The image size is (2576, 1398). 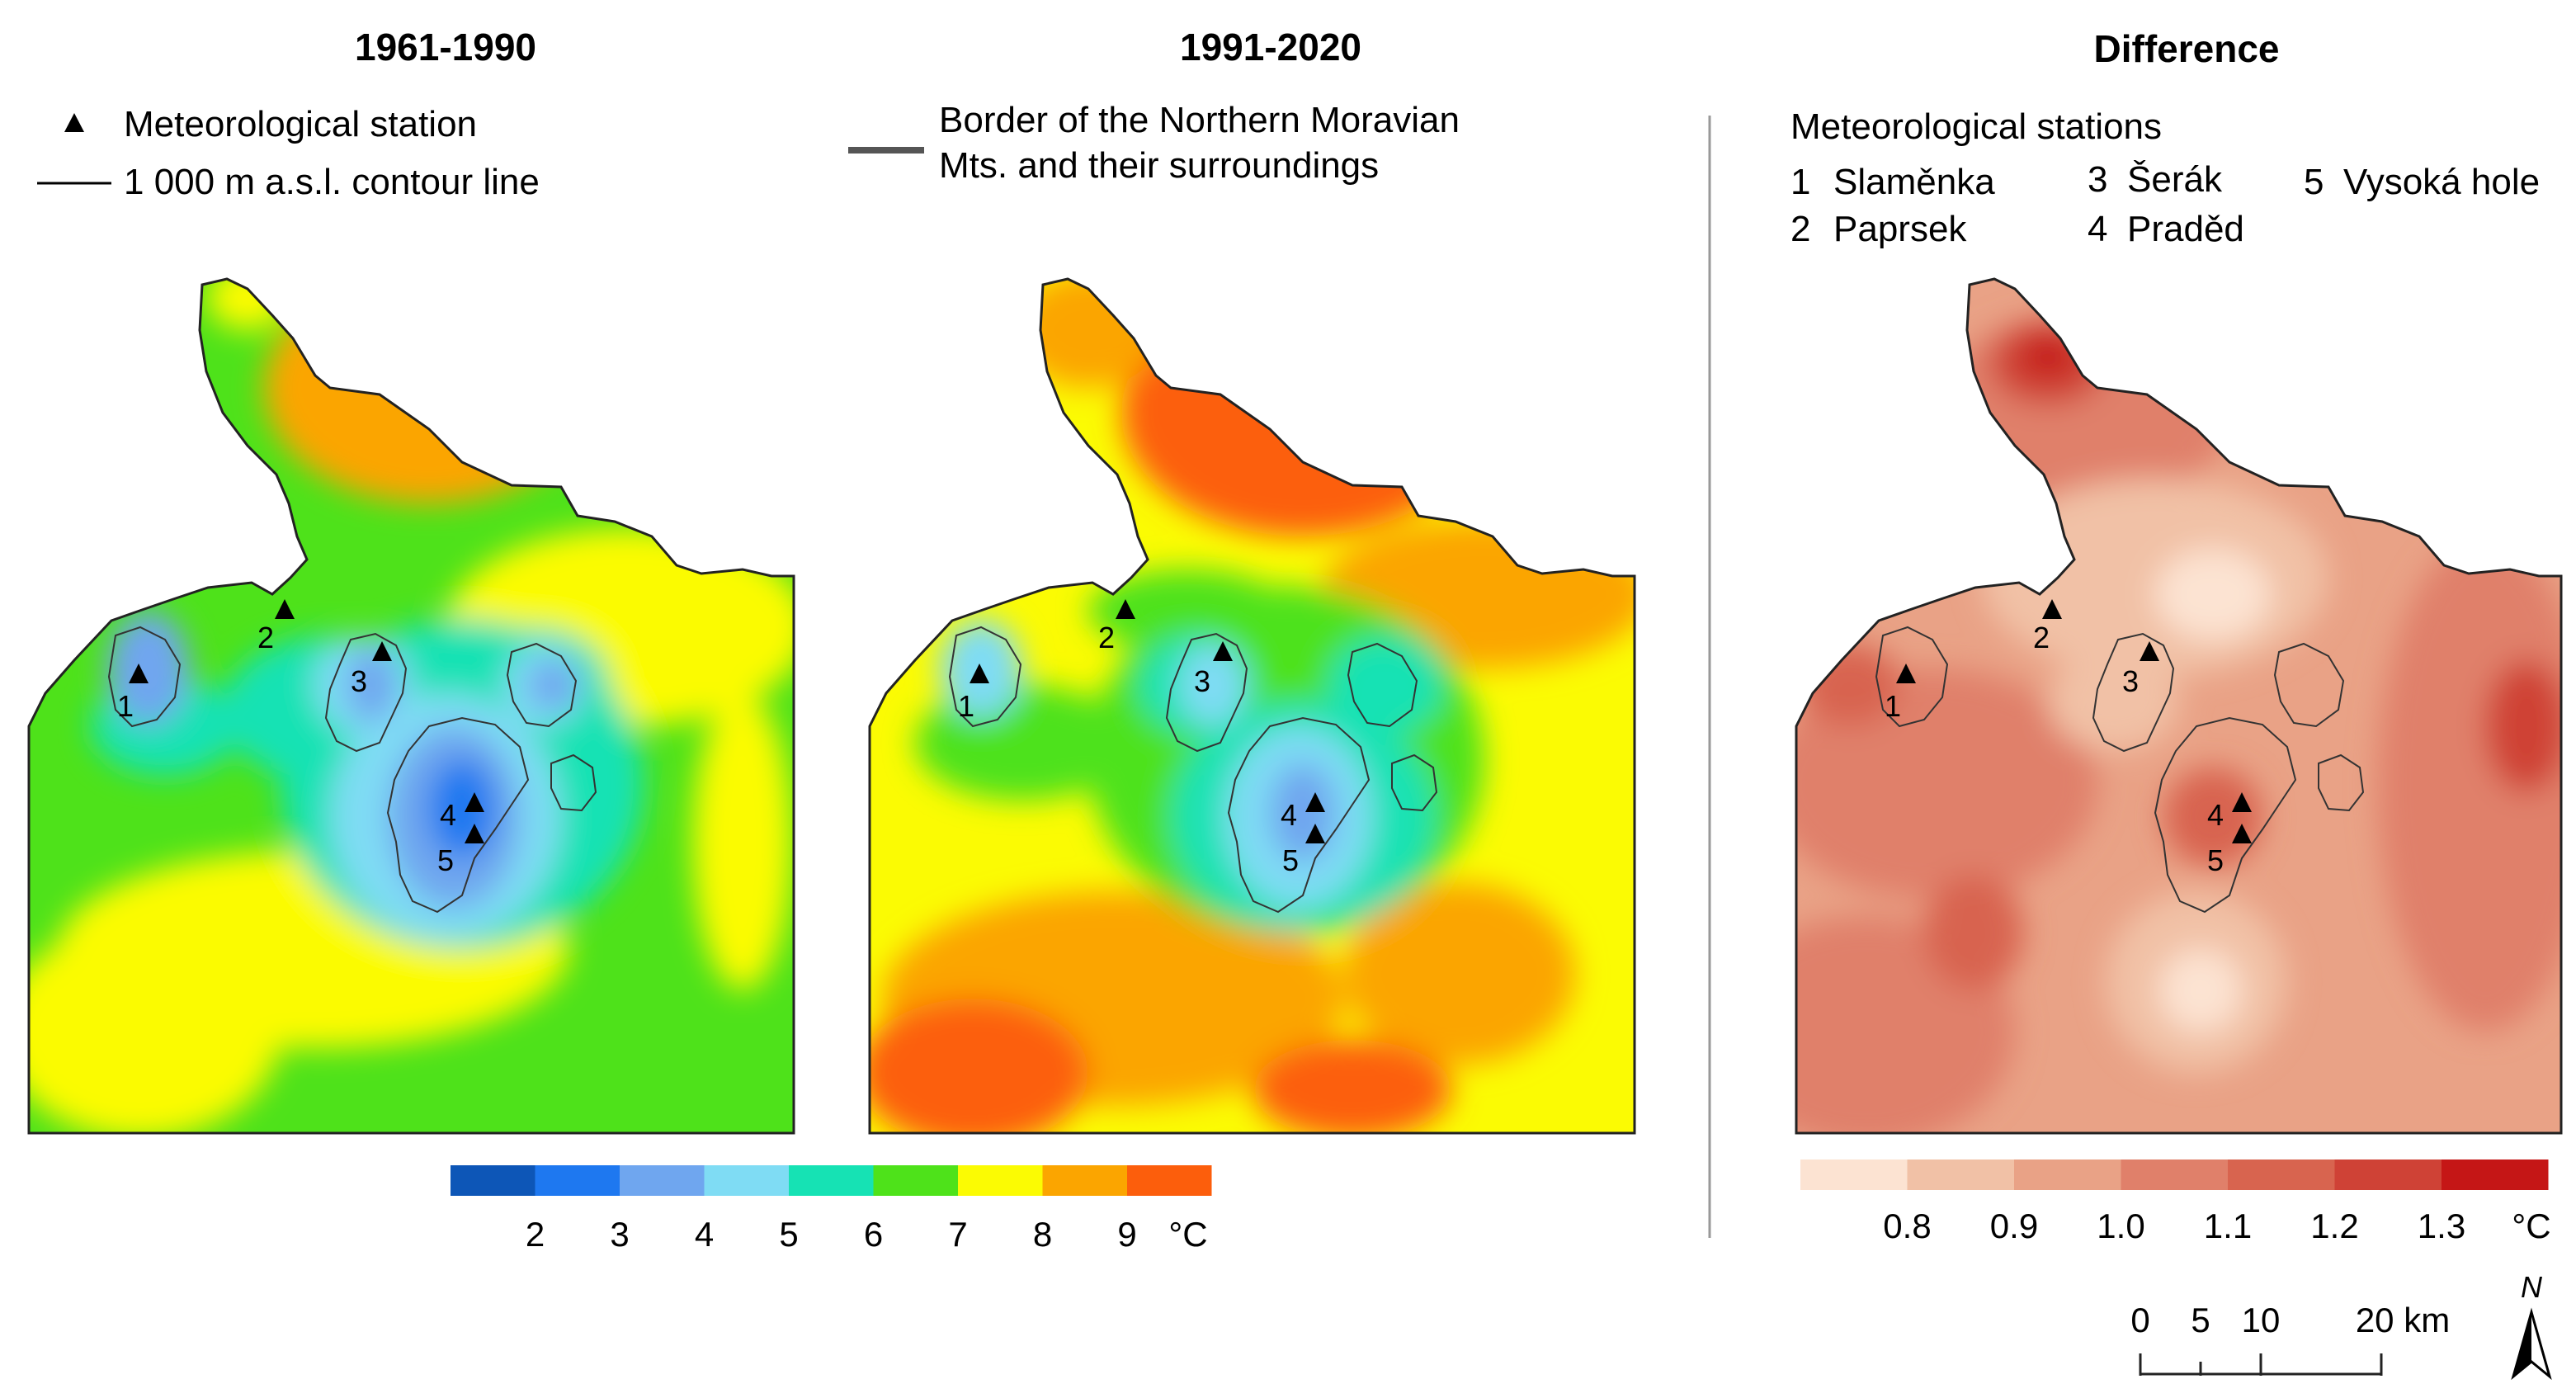 What do you see at coordinates (2531, 1226) in the screenshot?
I see `difference-unit: °C` at bounding box center [2531, 1226].